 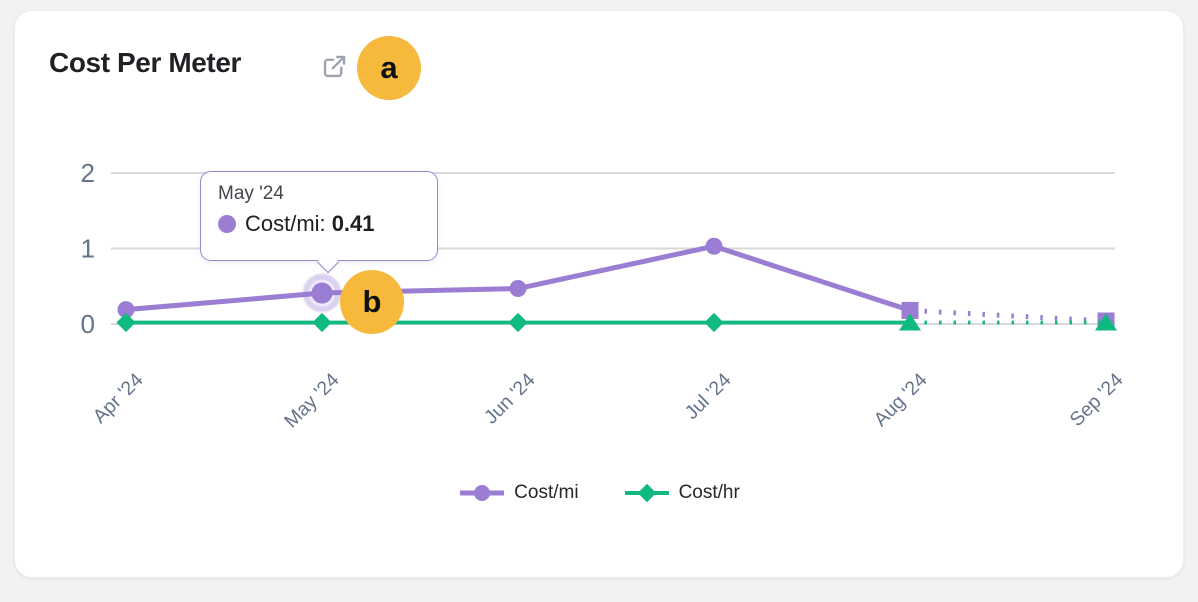 I want to click on svg-text: Aug '24, so click(x=901, y=400).